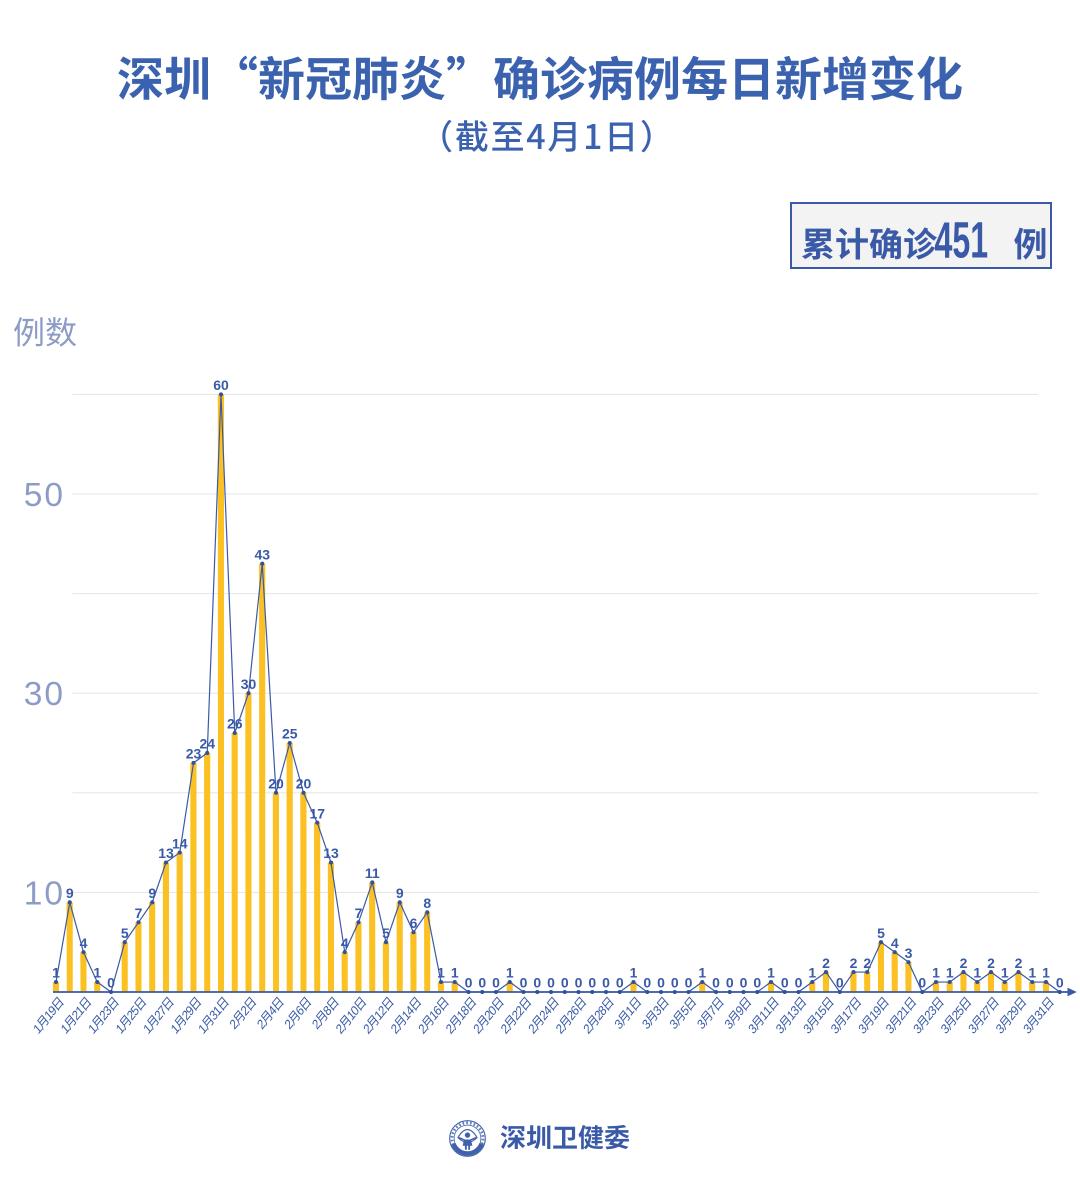  What do you see at coordinates (317, 813) in the screenshot?
I see `svg-text: 17` at bounding box center [317, 813].